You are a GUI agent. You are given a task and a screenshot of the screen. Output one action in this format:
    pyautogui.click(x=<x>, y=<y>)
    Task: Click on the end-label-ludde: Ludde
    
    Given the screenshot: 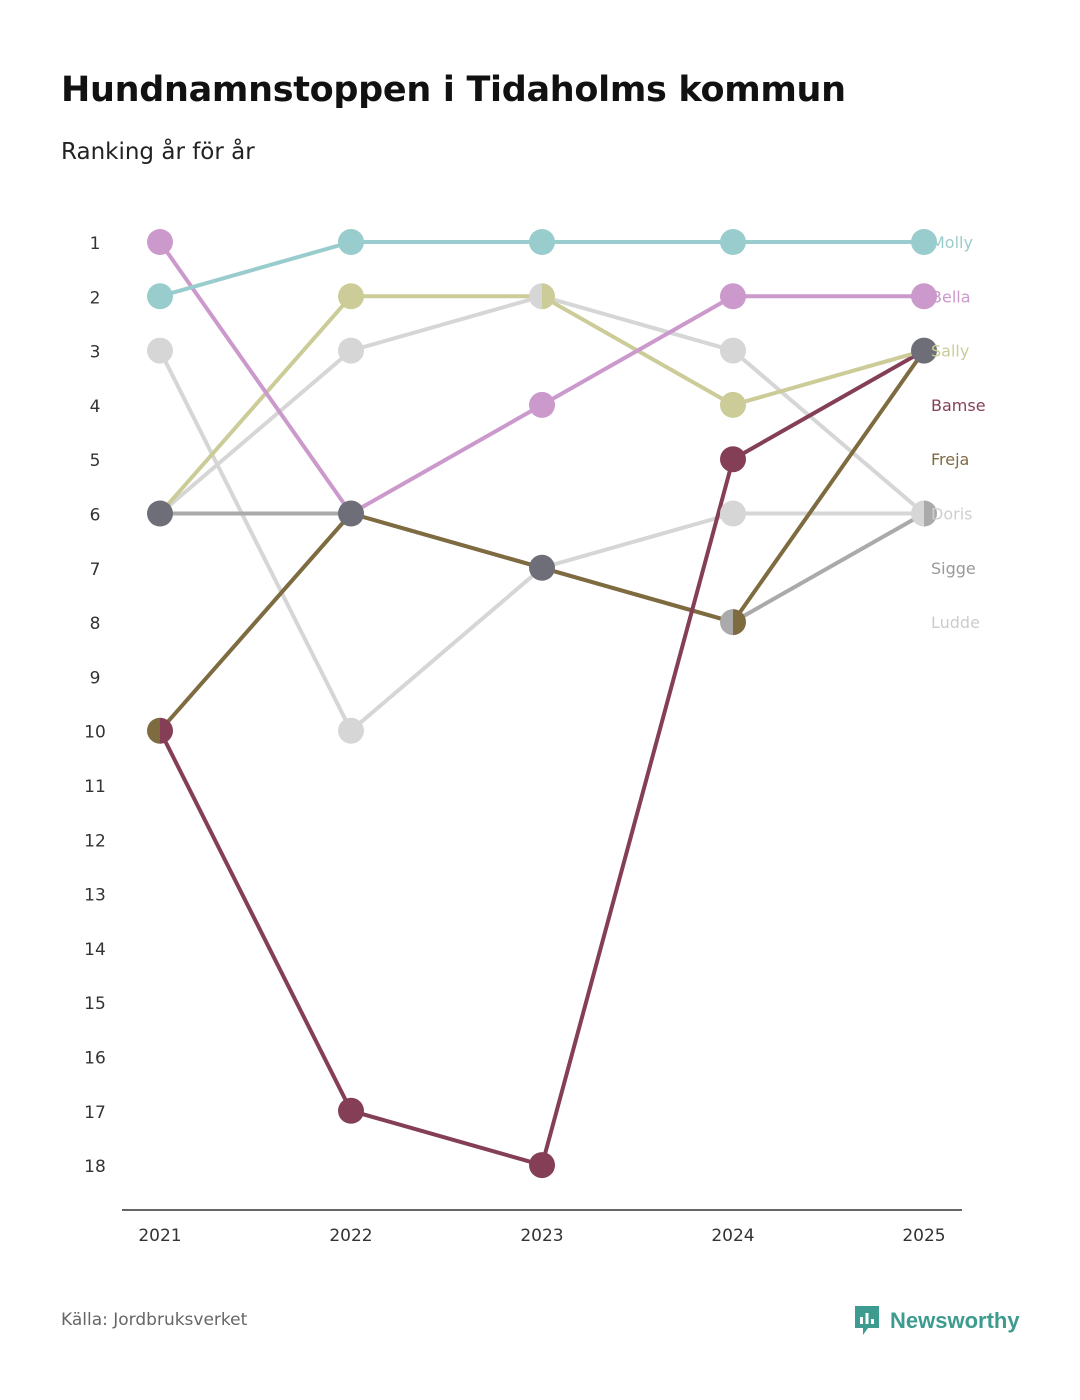 What is the action you would take?
    pyautogui.click(x=955, y=622)
    